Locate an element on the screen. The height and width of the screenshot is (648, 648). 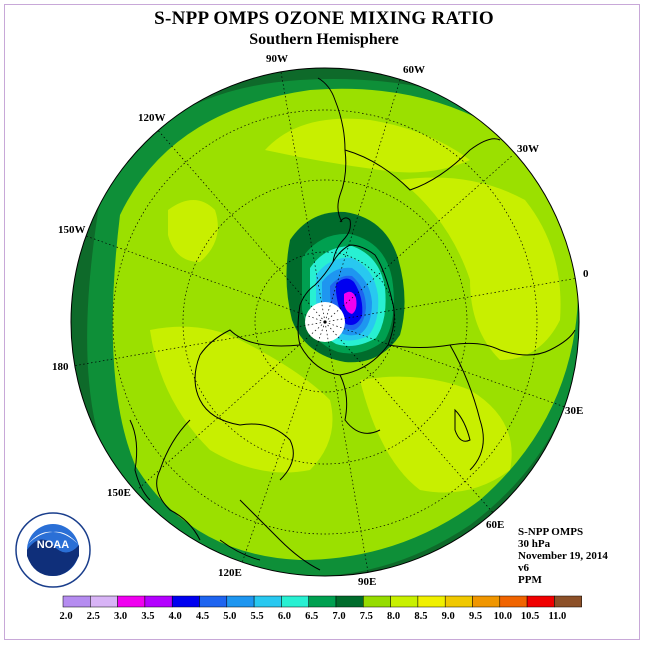
map-subtitle: Southern Hemisphere is located at coordinates (324, 39).